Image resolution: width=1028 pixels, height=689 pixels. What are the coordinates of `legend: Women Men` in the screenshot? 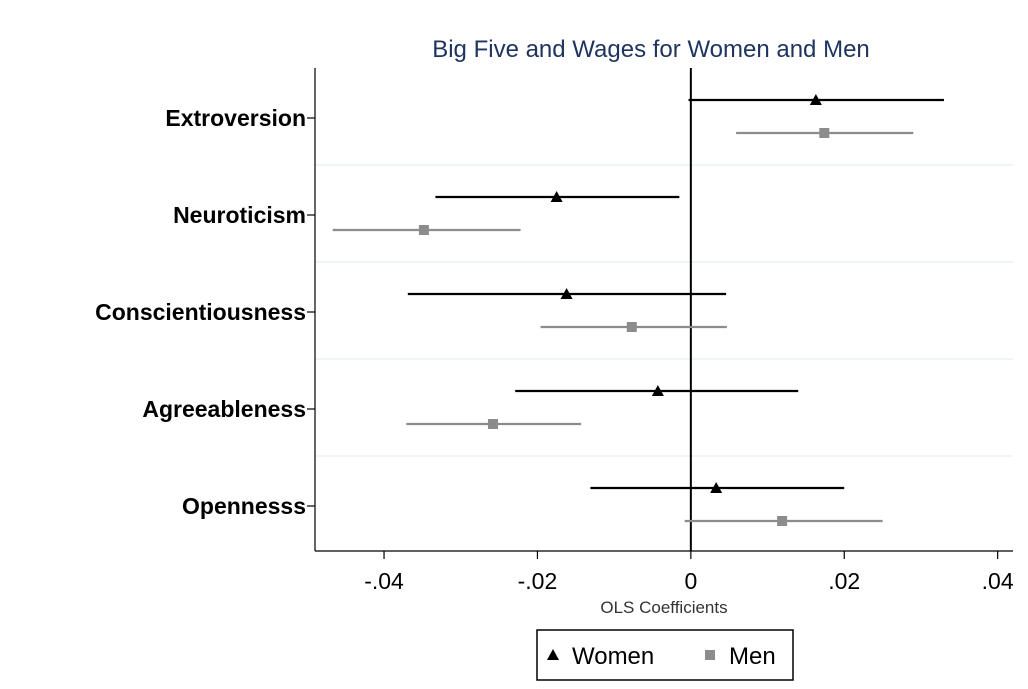 It's located at (665, 655).